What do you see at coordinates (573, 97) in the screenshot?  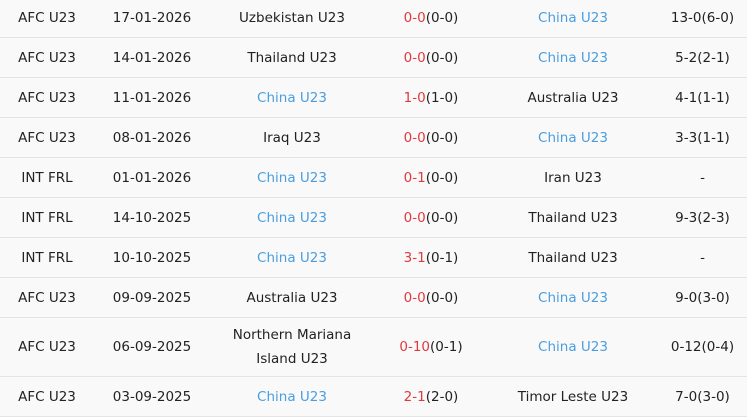 I see `away-team: Australia U23` at bounding box center [573, 97].